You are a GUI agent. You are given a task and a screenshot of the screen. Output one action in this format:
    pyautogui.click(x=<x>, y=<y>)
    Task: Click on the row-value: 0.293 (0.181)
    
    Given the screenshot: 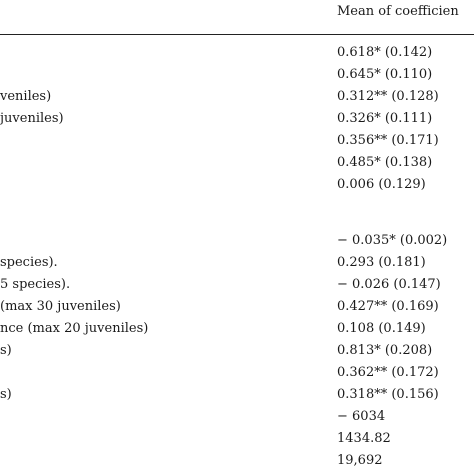 What is the action you would take?
    pyautogui.click(x=381, y=262)
    